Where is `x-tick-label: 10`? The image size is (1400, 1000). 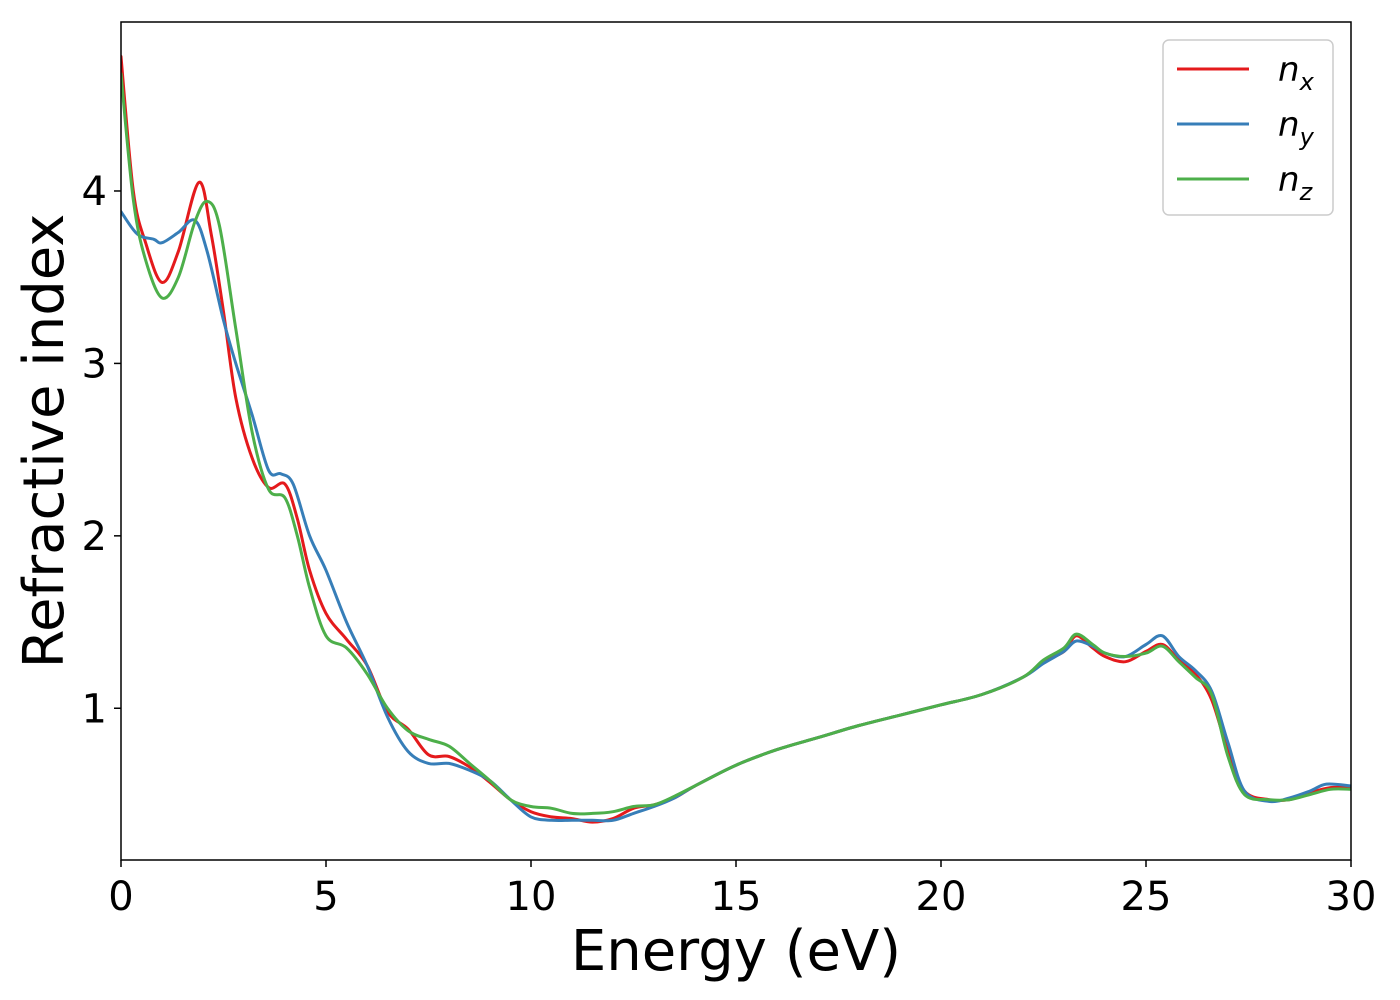 x-tick-label: 10 is located at coordinates (531, 897).